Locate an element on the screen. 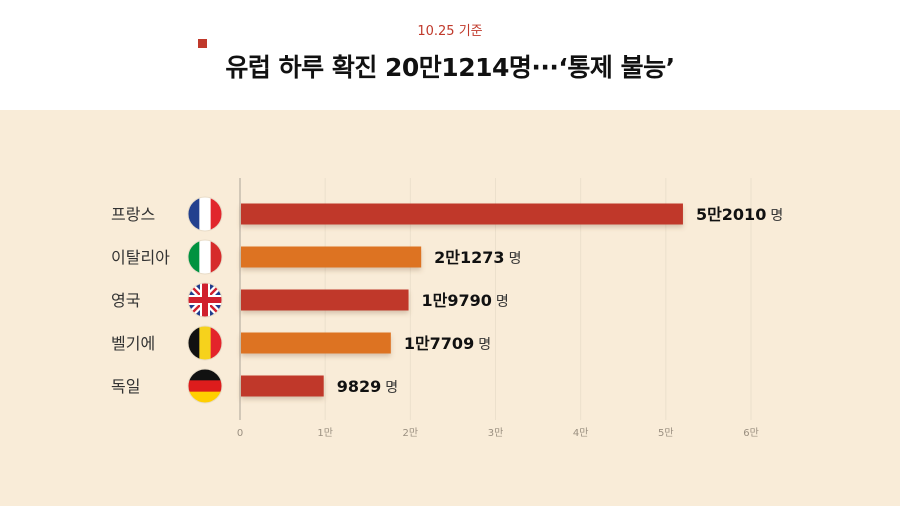 The height and width of the screenshot is (506, 900). x-tick-label: 0 is located at coordinates (240, 433).